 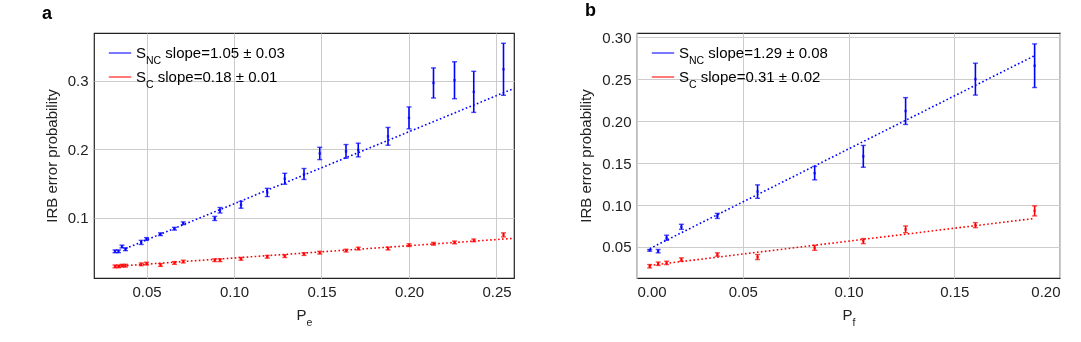 What do you see at coordinates (617, 79) in the screenshot?
I see `y-tick-label: 0.25` at bounding box center [617, 79].